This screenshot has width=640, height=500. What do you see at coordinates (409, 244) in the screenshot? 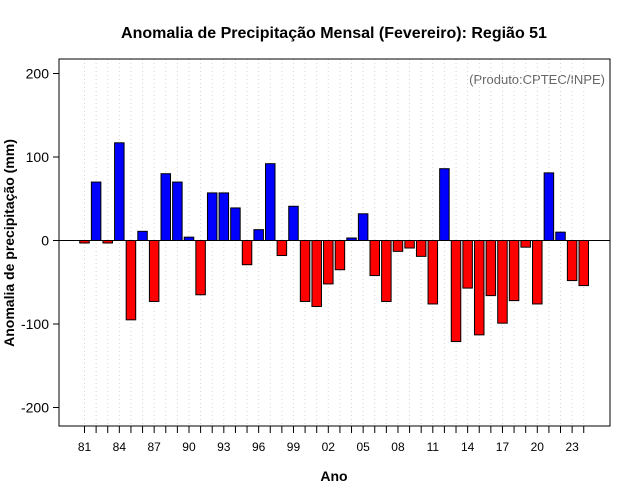
I see `bar-2009` at bounding box center [409, 244].